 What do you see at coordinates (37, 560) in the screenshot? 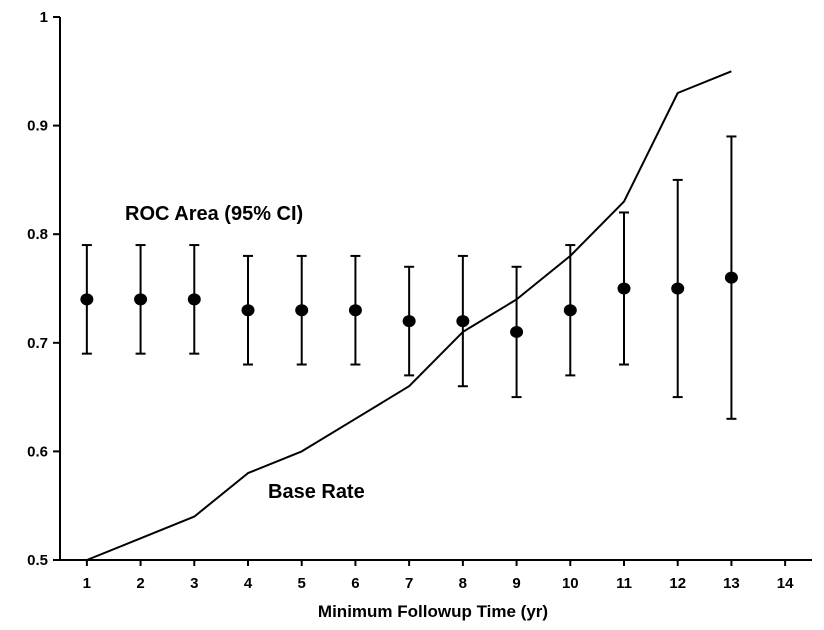
I see `y-tick-label: 0.5` at bounding box center [37, 560].